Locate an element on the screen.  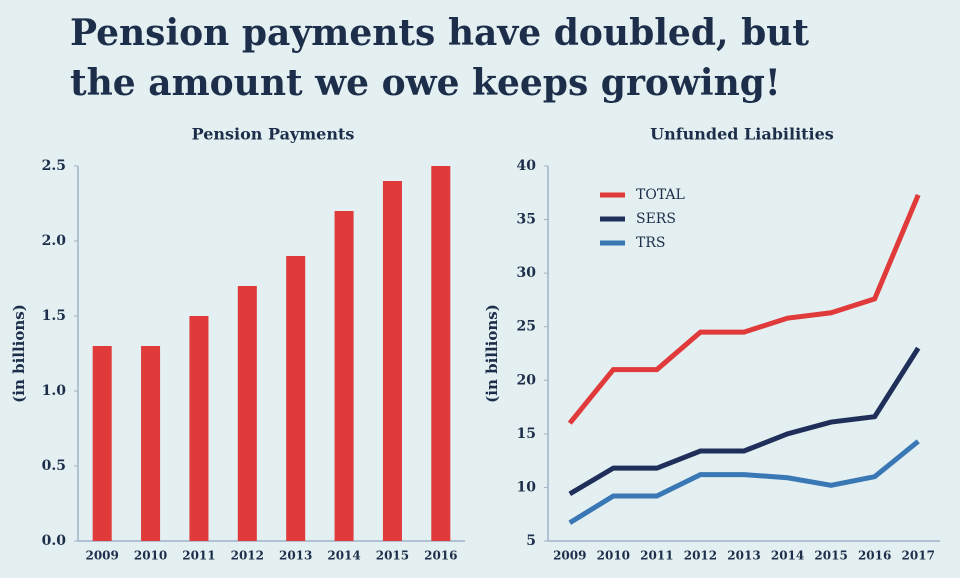
y-tick-label: 35 is located at coordinates (526, 220).